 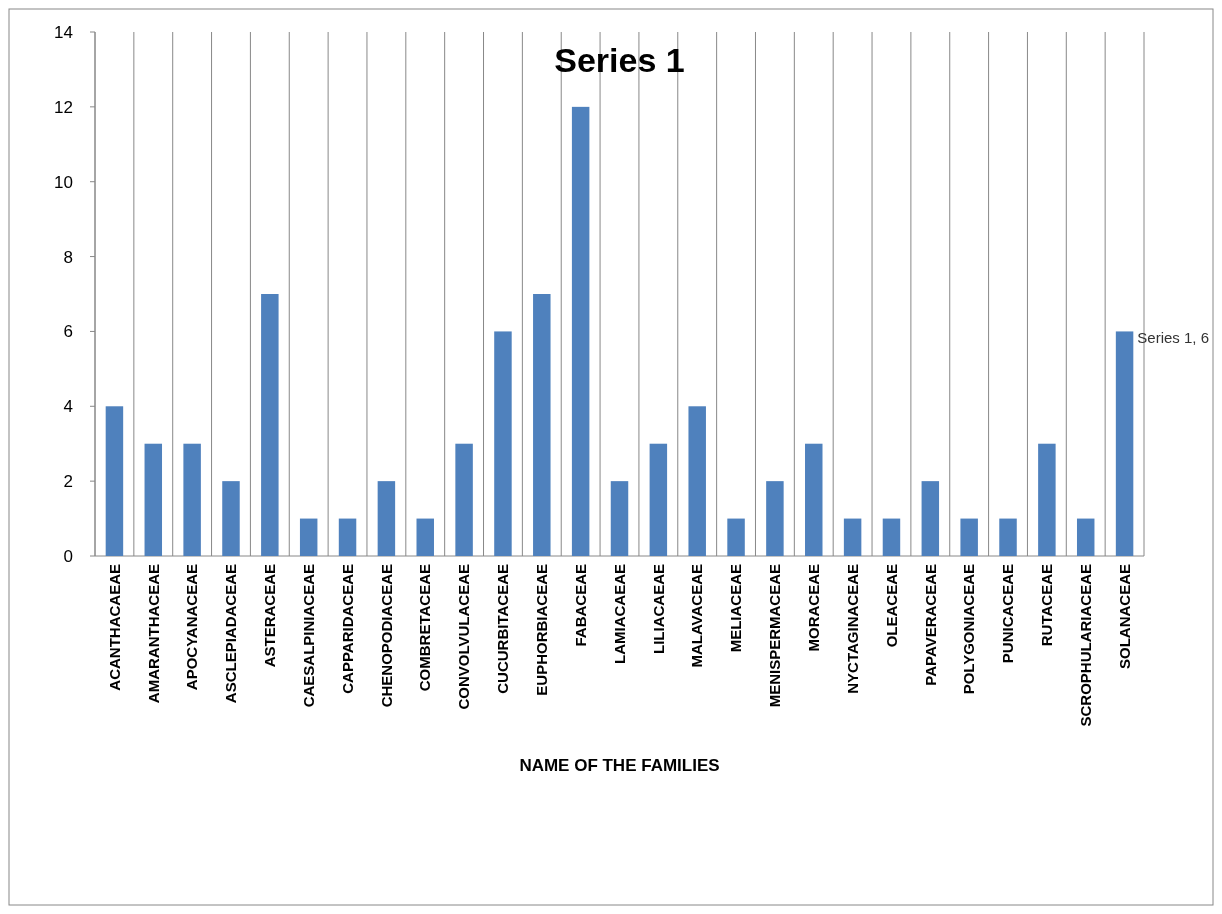 What do you see at coordinates (347, 629) in the screenshot?
I see `x-tick-label: CAPPARIDACEAE` at bounding box center [347, 629].